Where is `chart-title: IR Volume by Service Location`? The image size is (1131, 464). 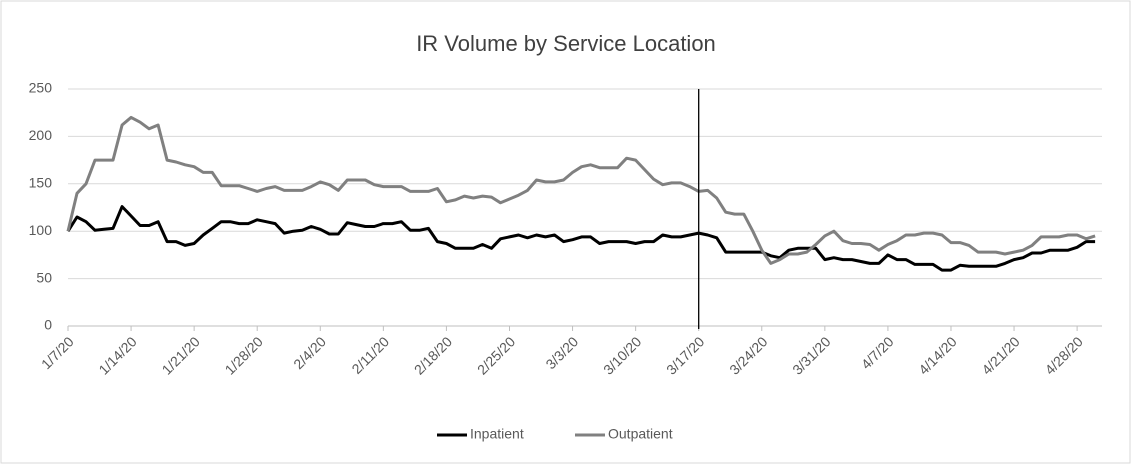
chart-title: IR Volume by Service Location is located at coordinates (566, 43).